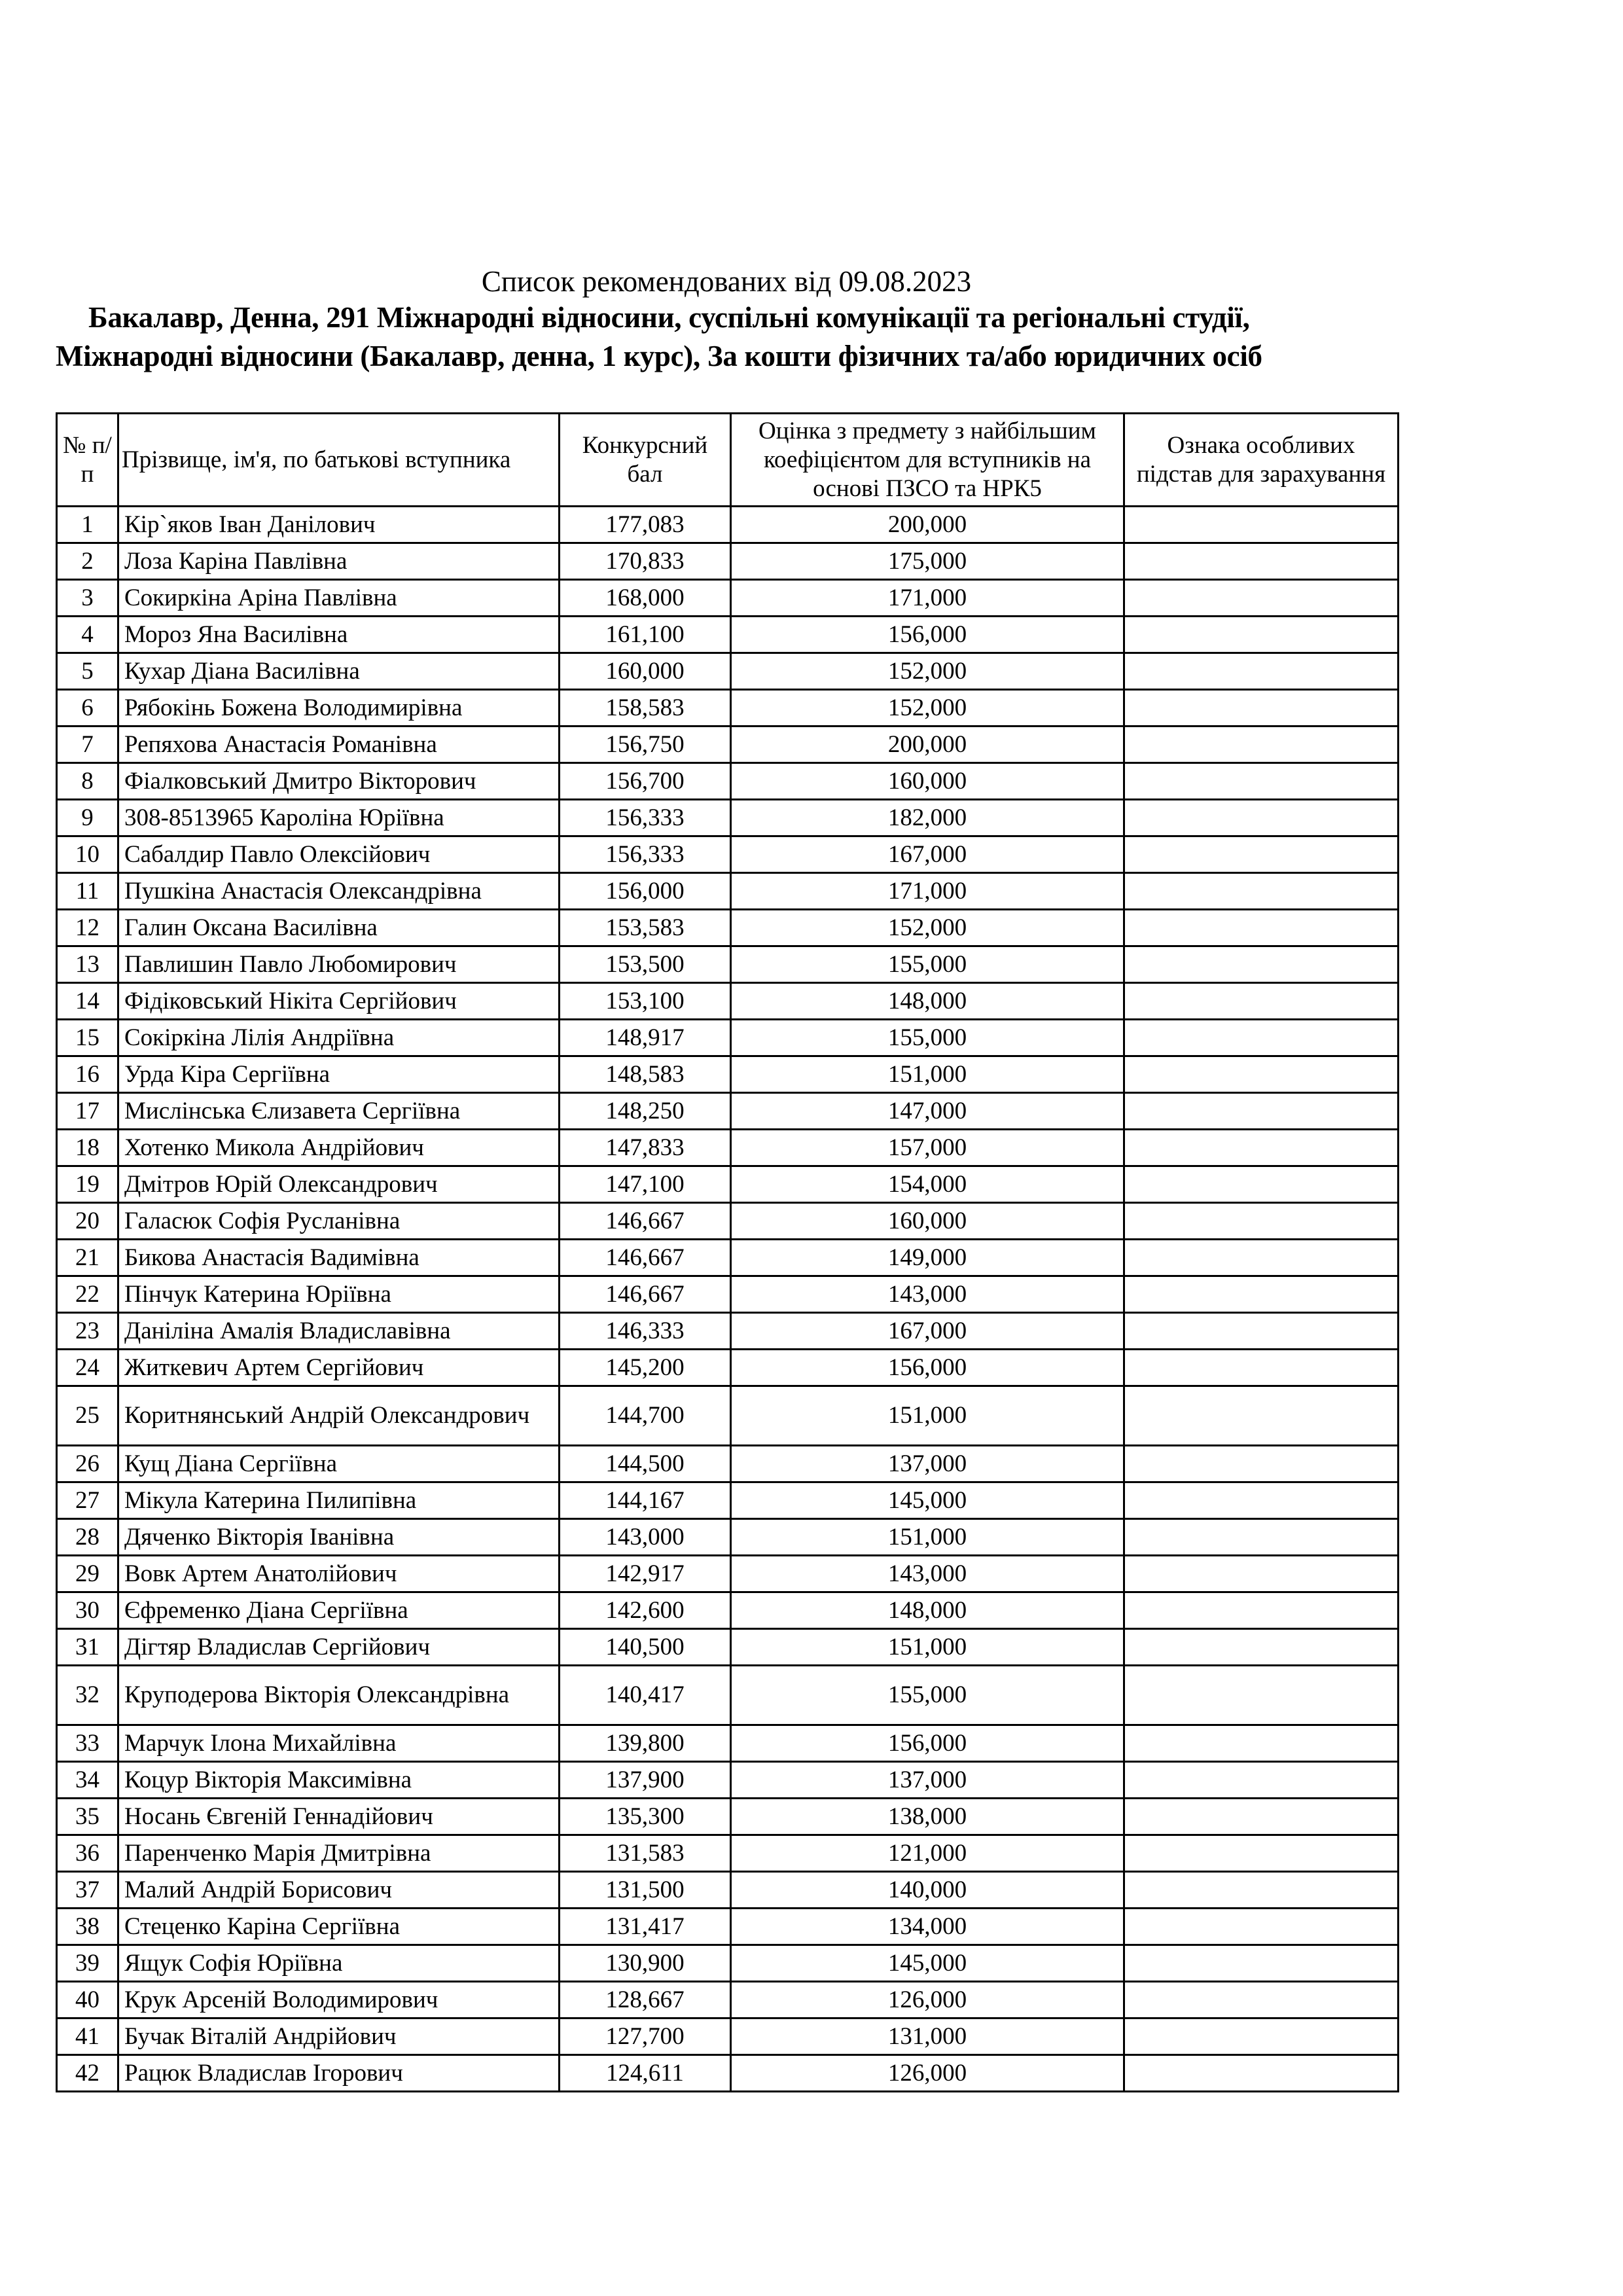 The height and width of the screenshot is (2296, 1623). Describe the element at coordinates (645, 1780) in the screenshot. I see `competitive-score: 137,900` at that location.